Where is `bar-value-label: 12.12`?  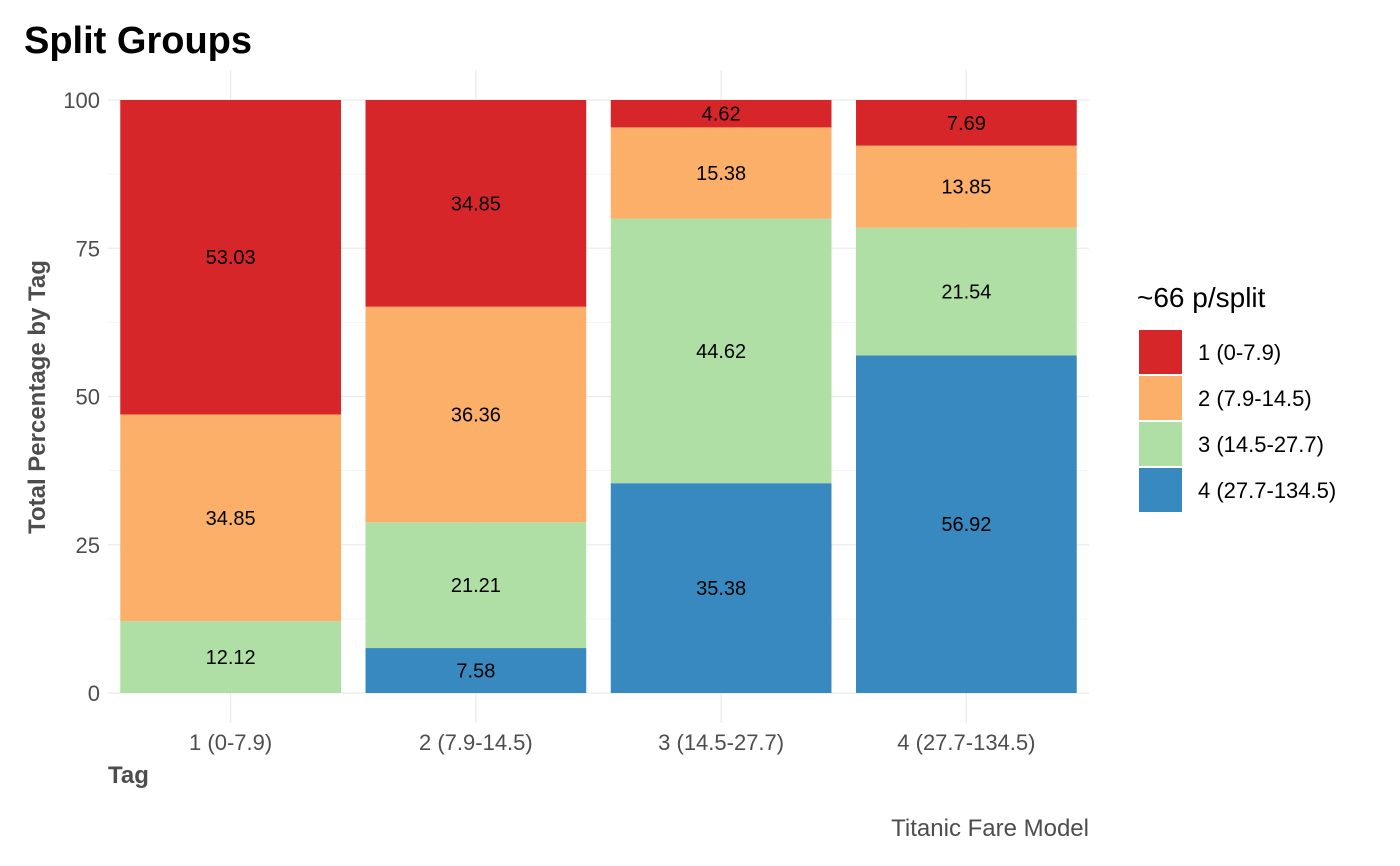 bar-value-label: 12.12 is located at coordinates (231, 658).